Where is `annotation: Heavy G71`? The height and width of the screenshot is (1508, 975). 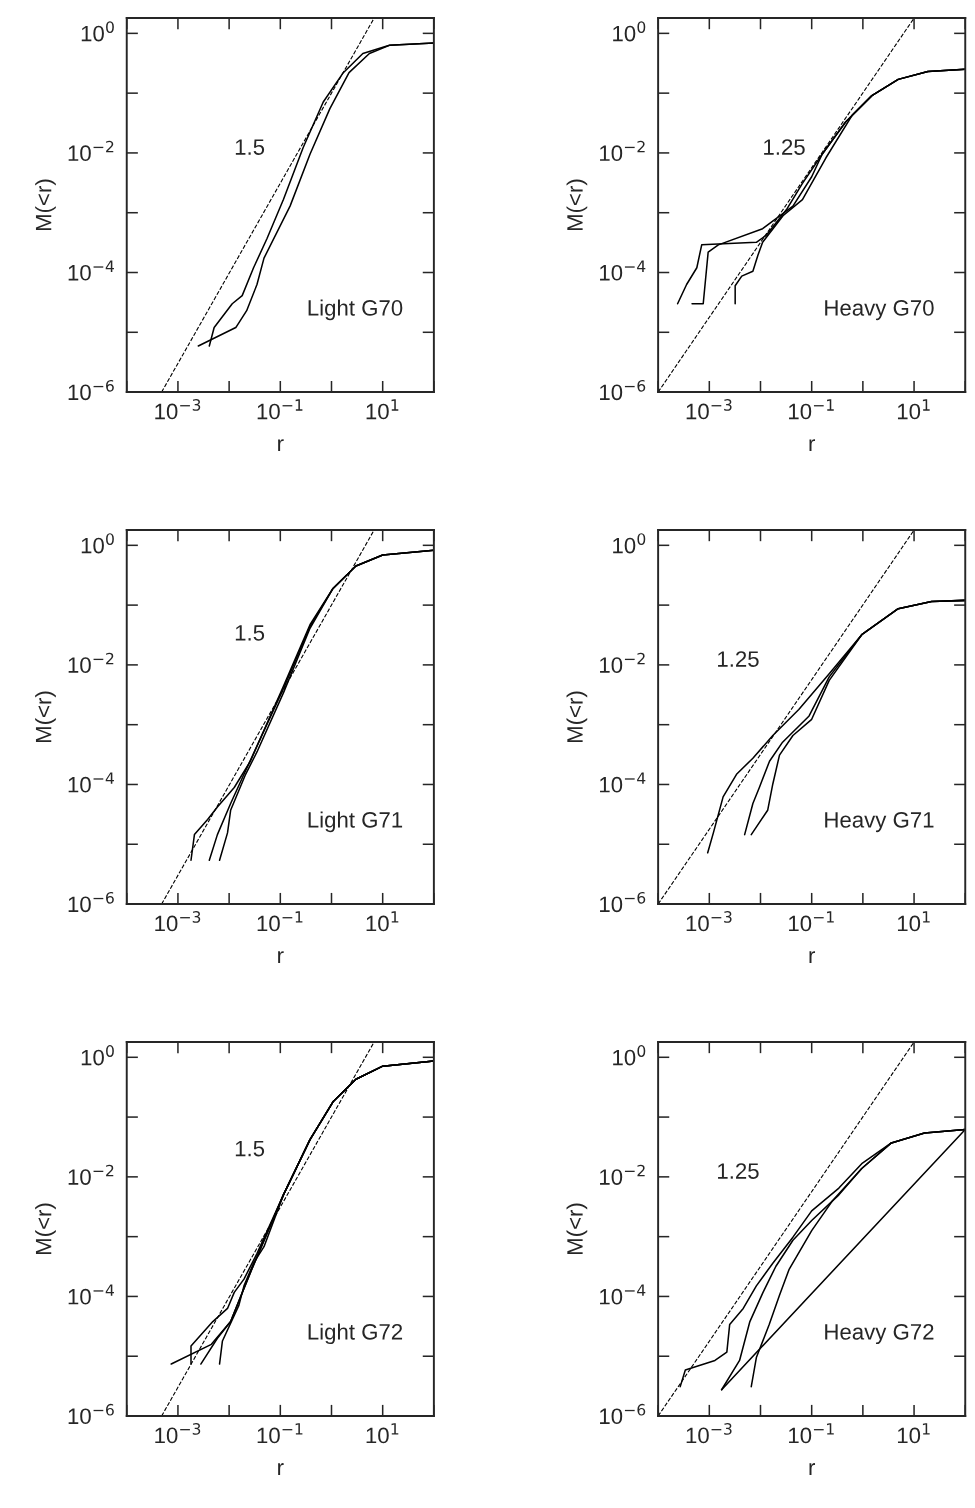
annotation: Heavy G71 is located at coordinates (879, 822).